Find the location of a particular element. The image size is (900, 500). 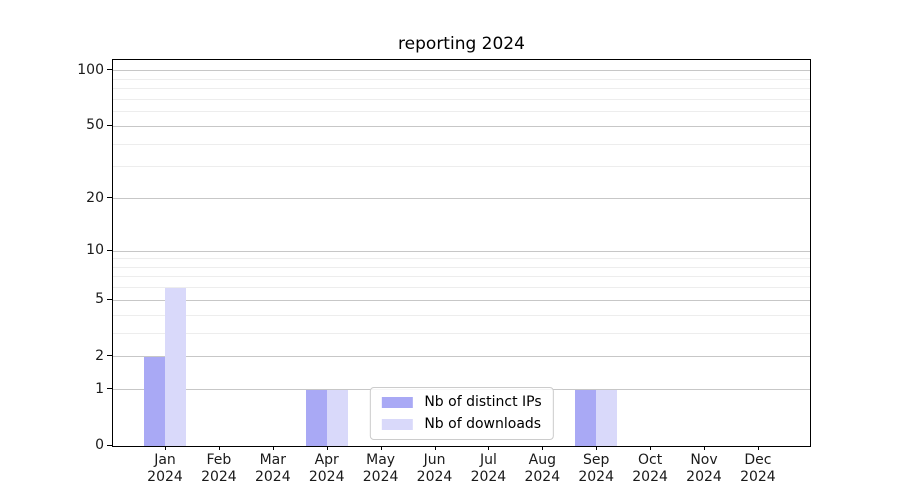

legend-swatch-downloads is located at coordinates (397, 424).